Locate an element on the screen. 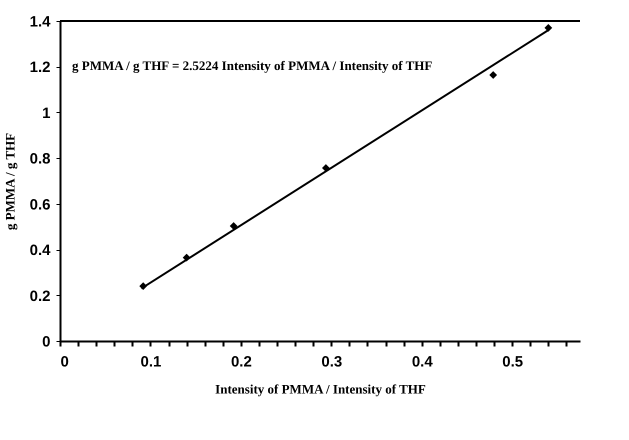 The width and height of the screenshot is (629, 440). y-tick-label: 0.2 is located at coordinates (40, 296).